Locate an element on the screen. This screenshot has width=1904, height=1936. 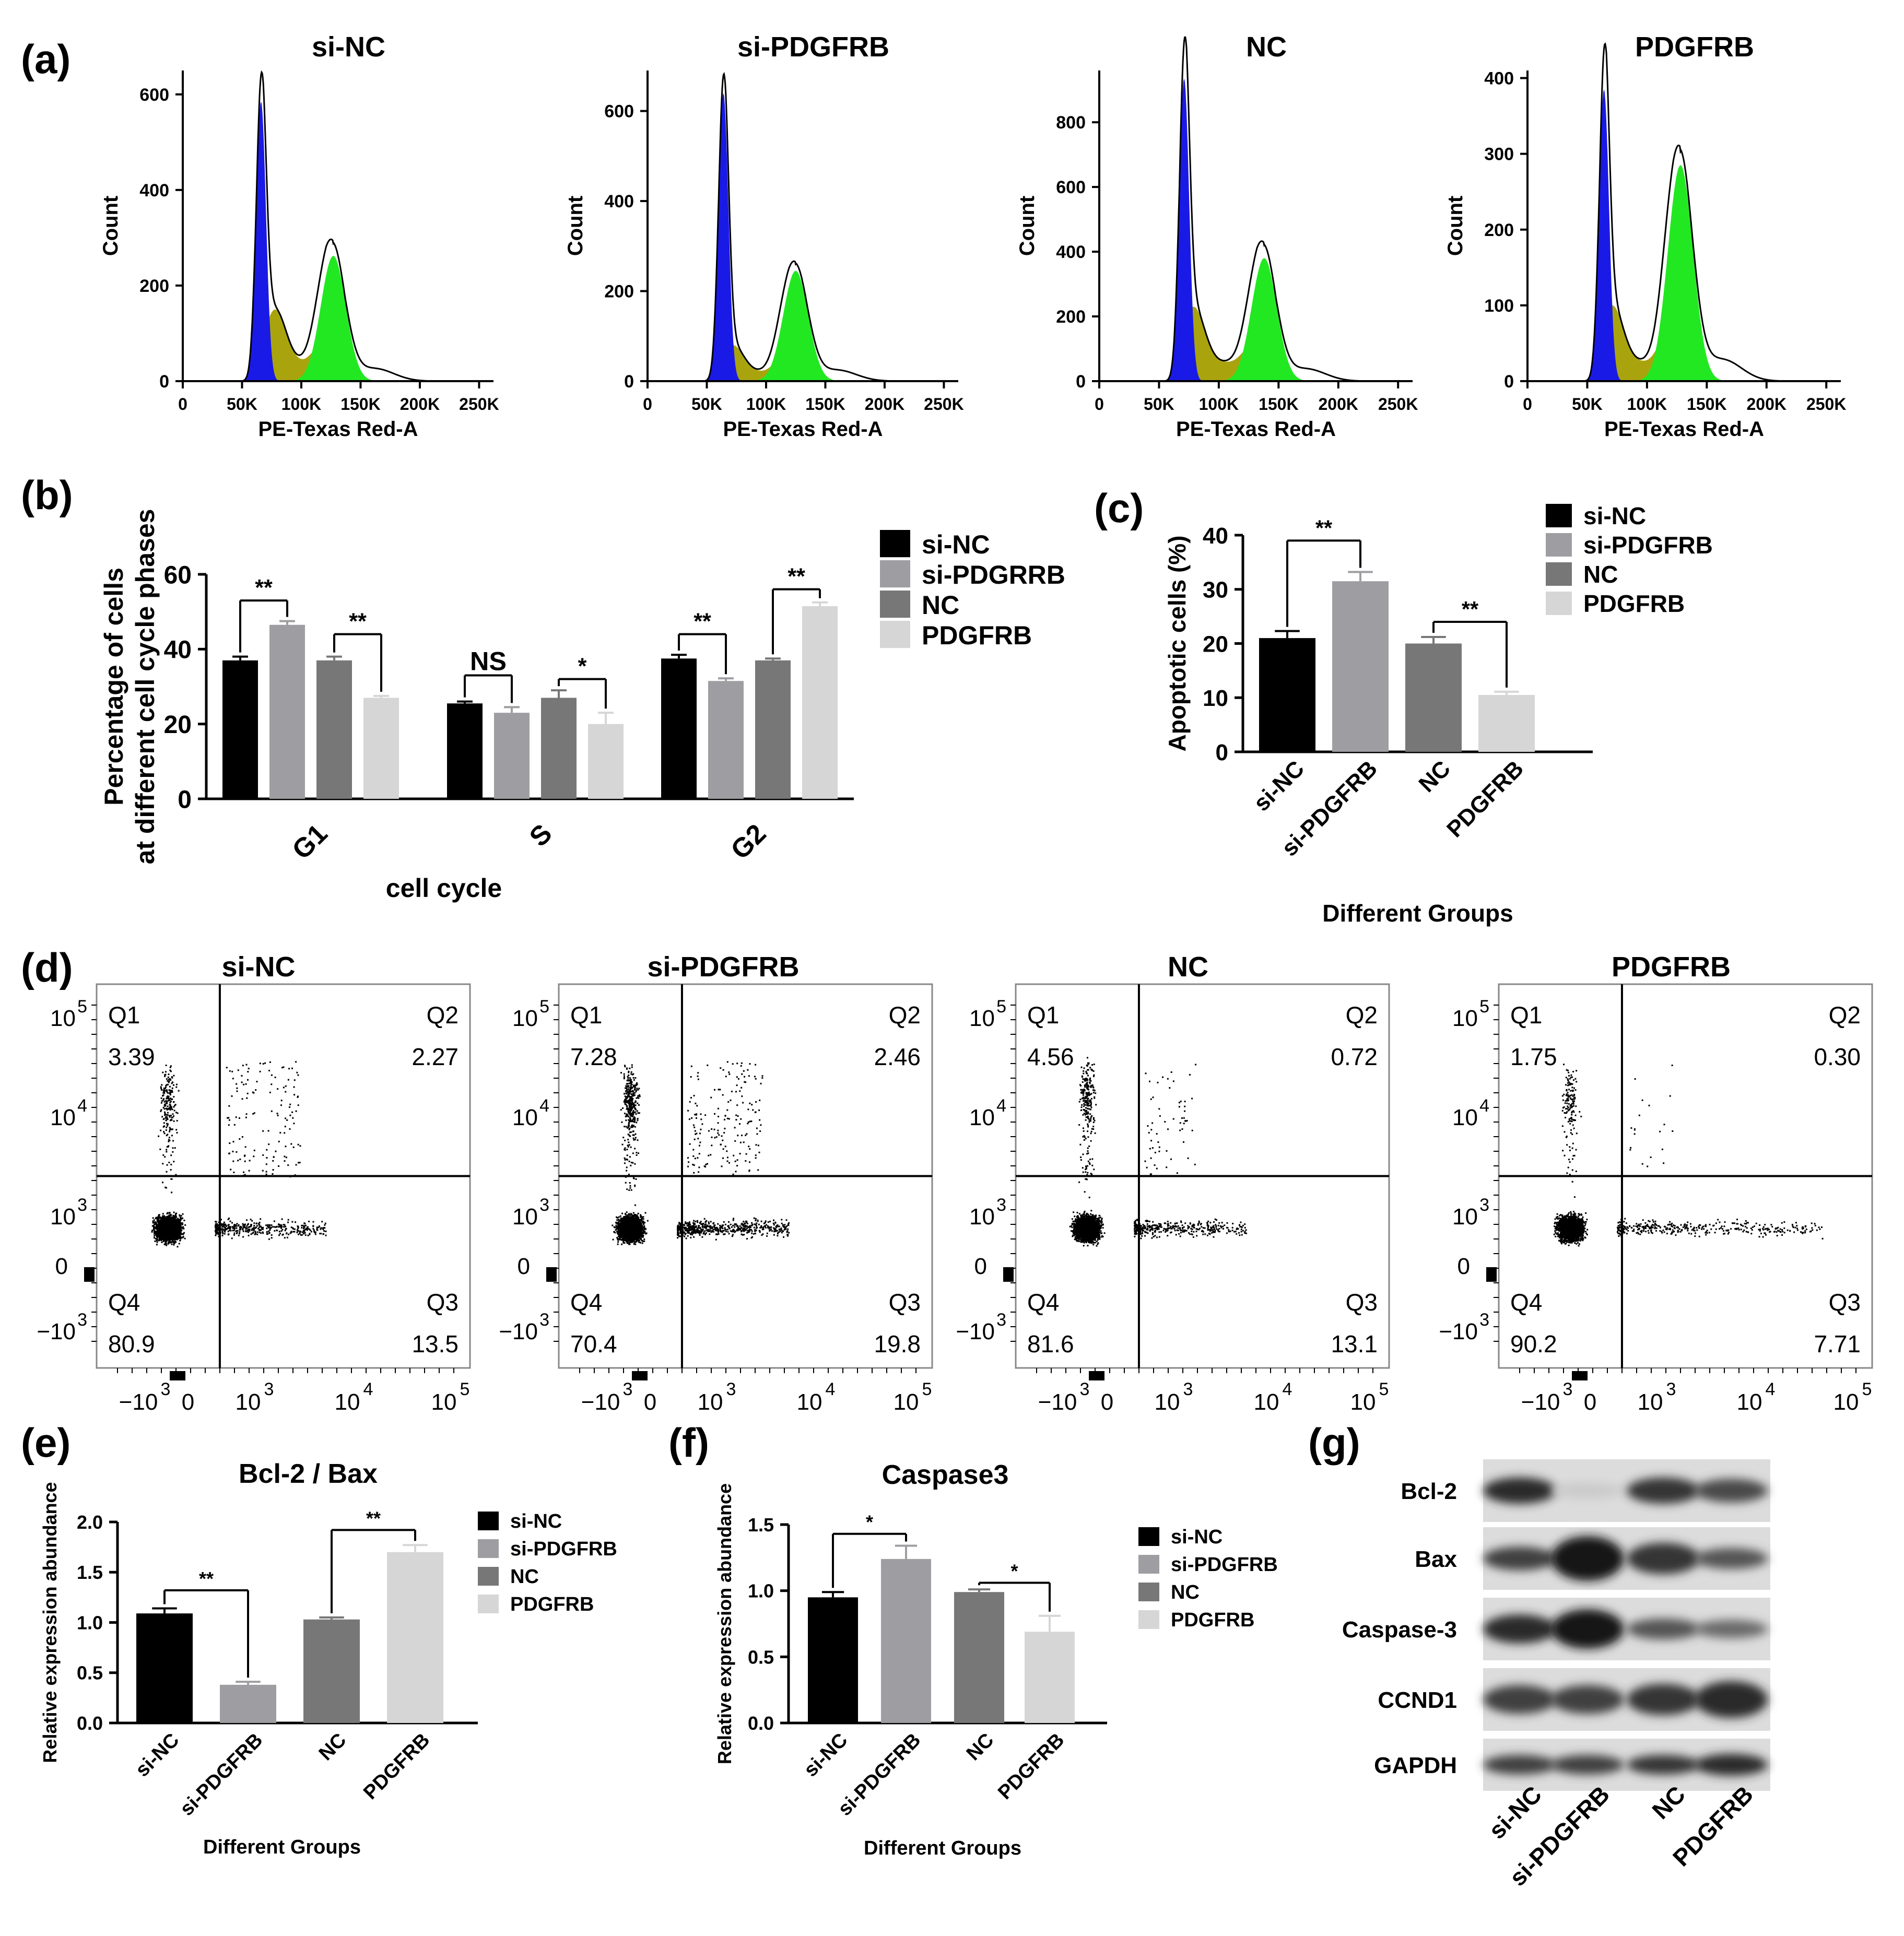
g2-phase-area is located at coordinates (333, 318).